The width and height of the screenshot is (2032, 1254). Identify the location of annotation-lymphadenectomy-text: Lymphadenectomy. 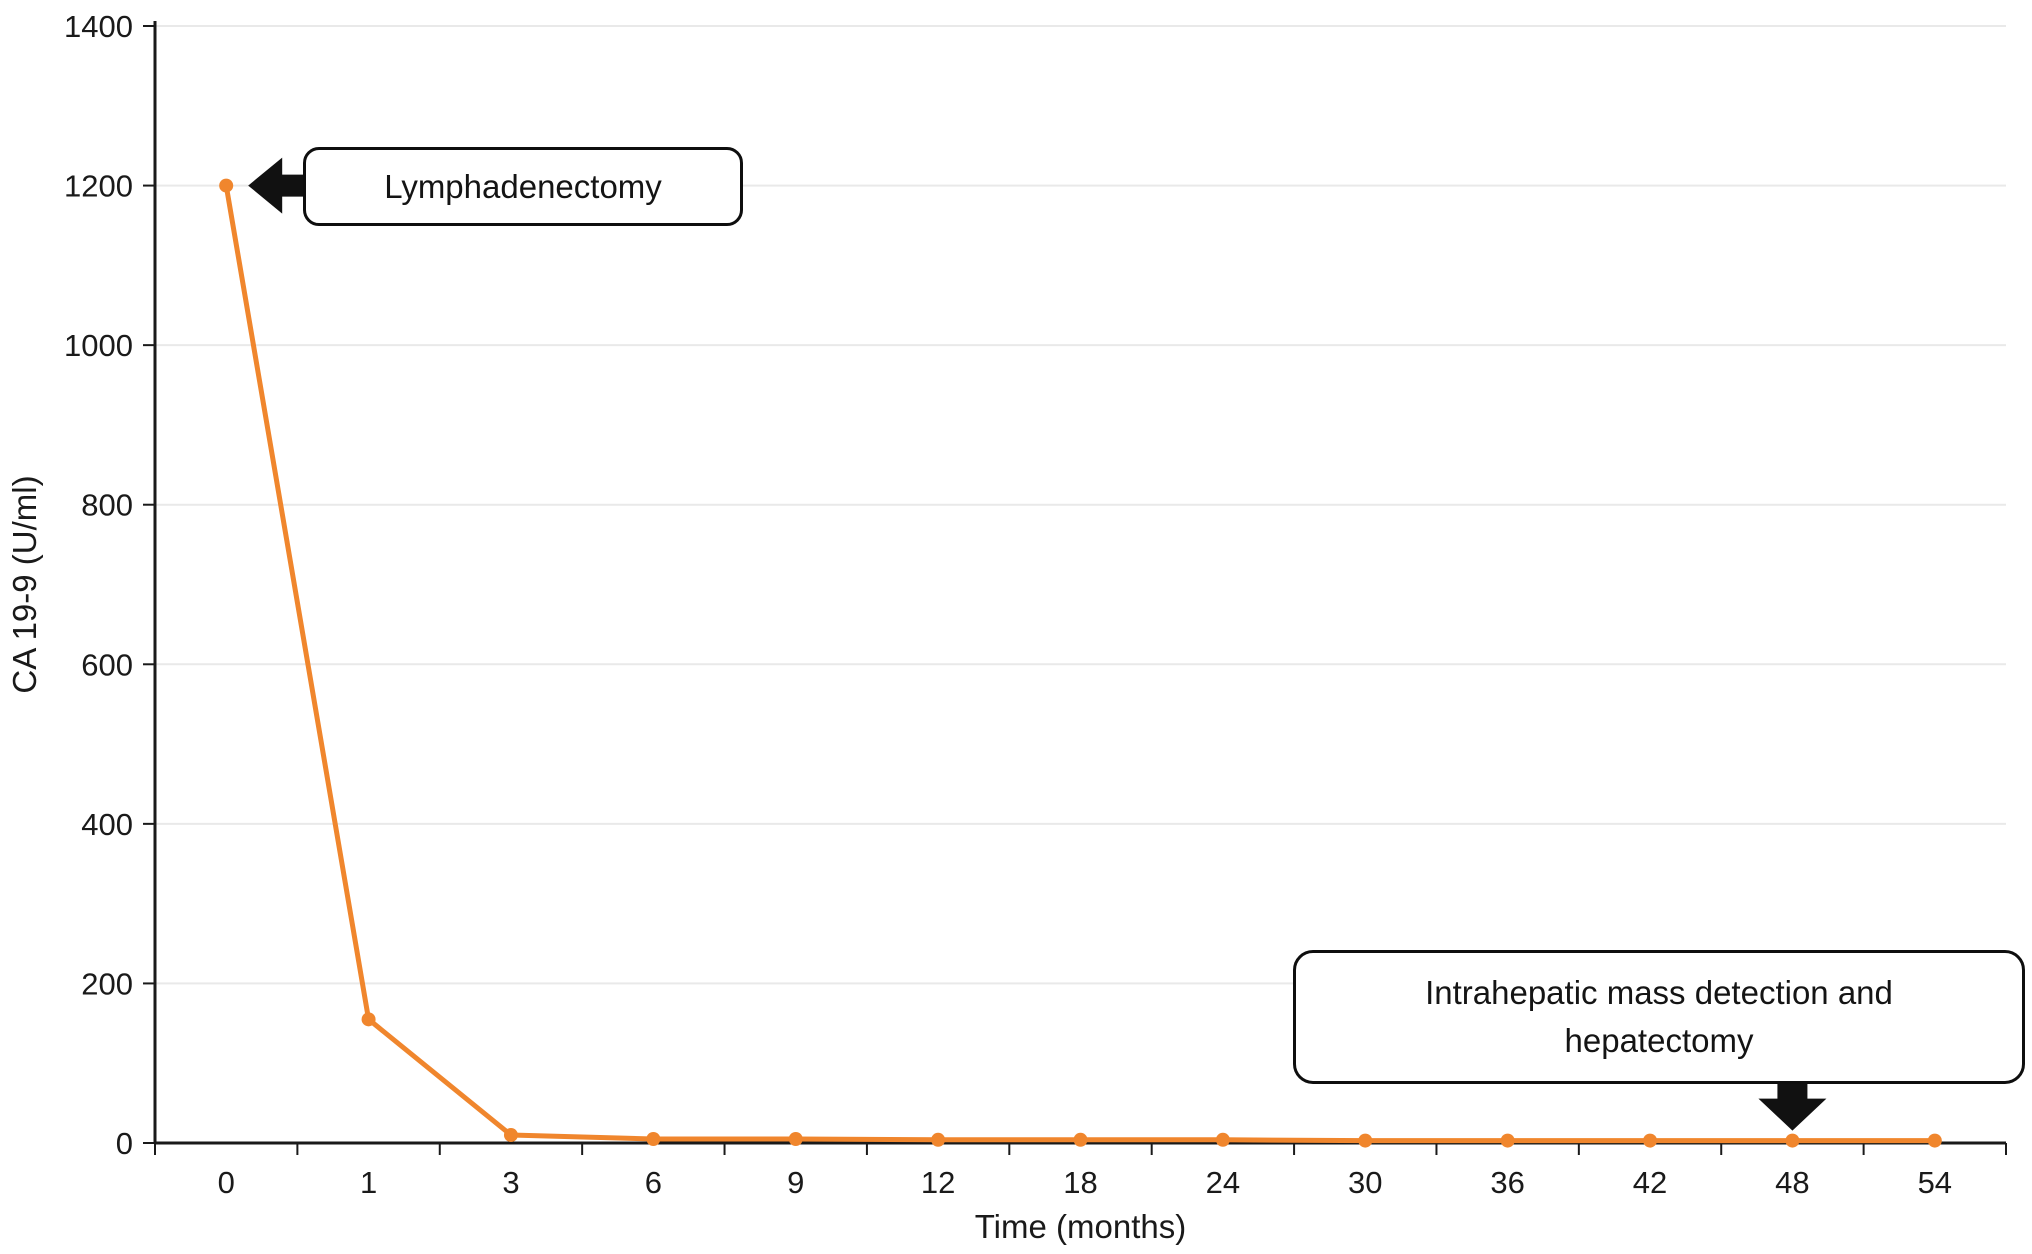
(523, 186).